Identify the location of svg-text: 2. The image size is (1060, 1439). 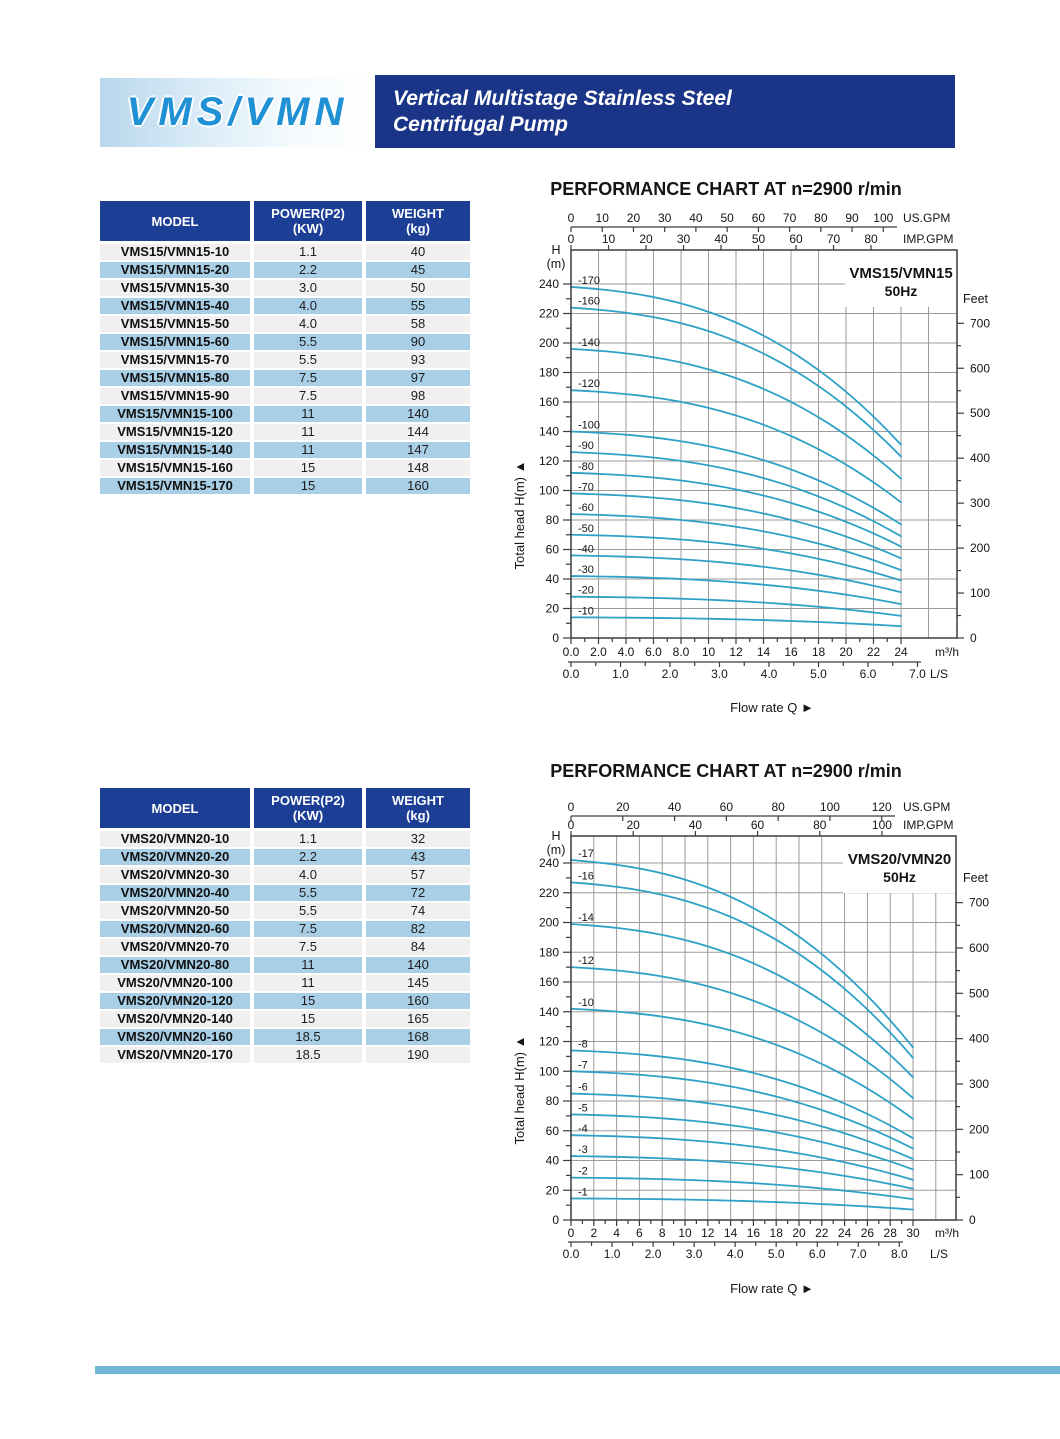
(593, 1233).